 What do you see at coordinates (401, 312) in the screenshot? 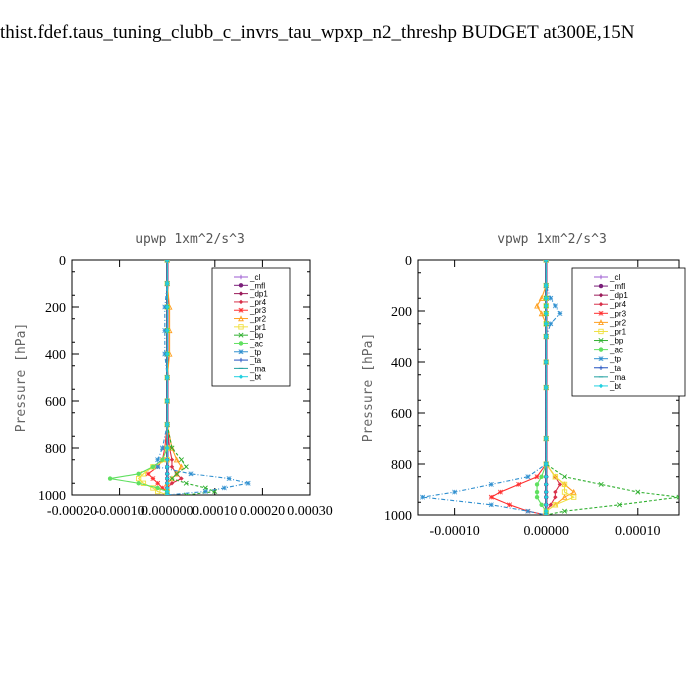
I see `y-tick-label: 200` at bounding box center [401, 312].